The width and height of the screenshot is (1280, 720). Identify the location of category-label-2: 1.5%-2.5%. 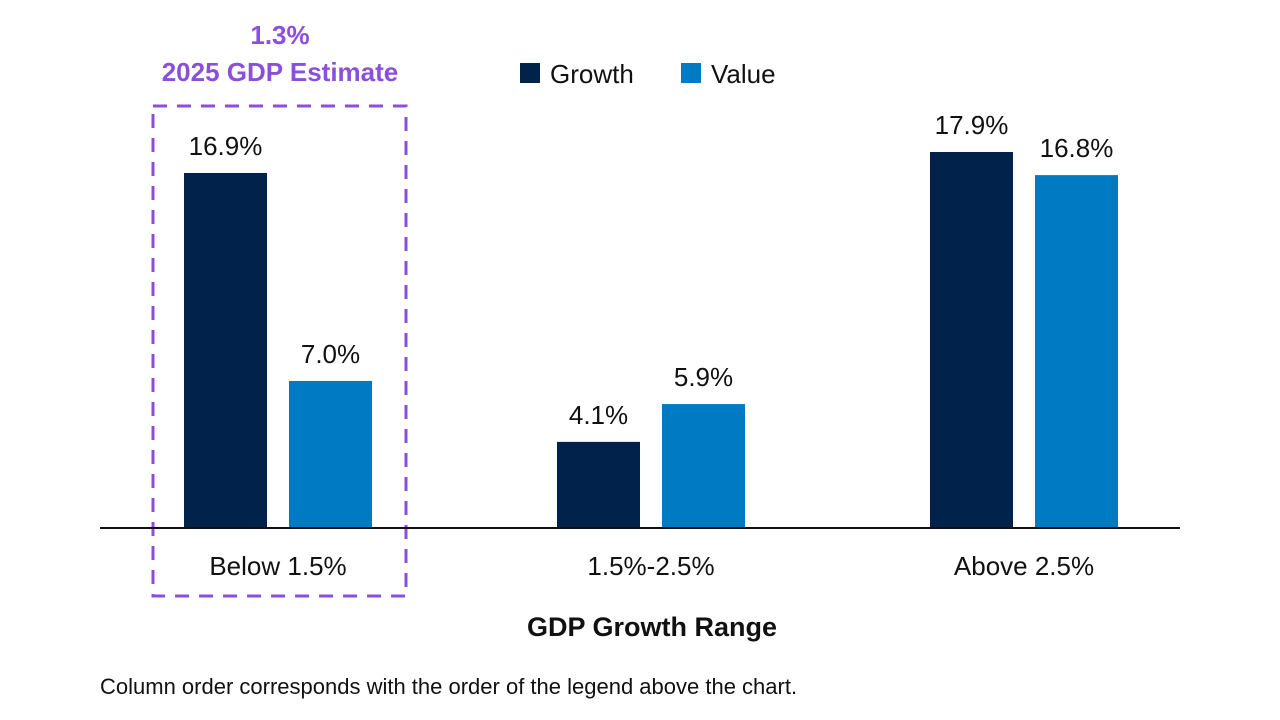
(650, 566).